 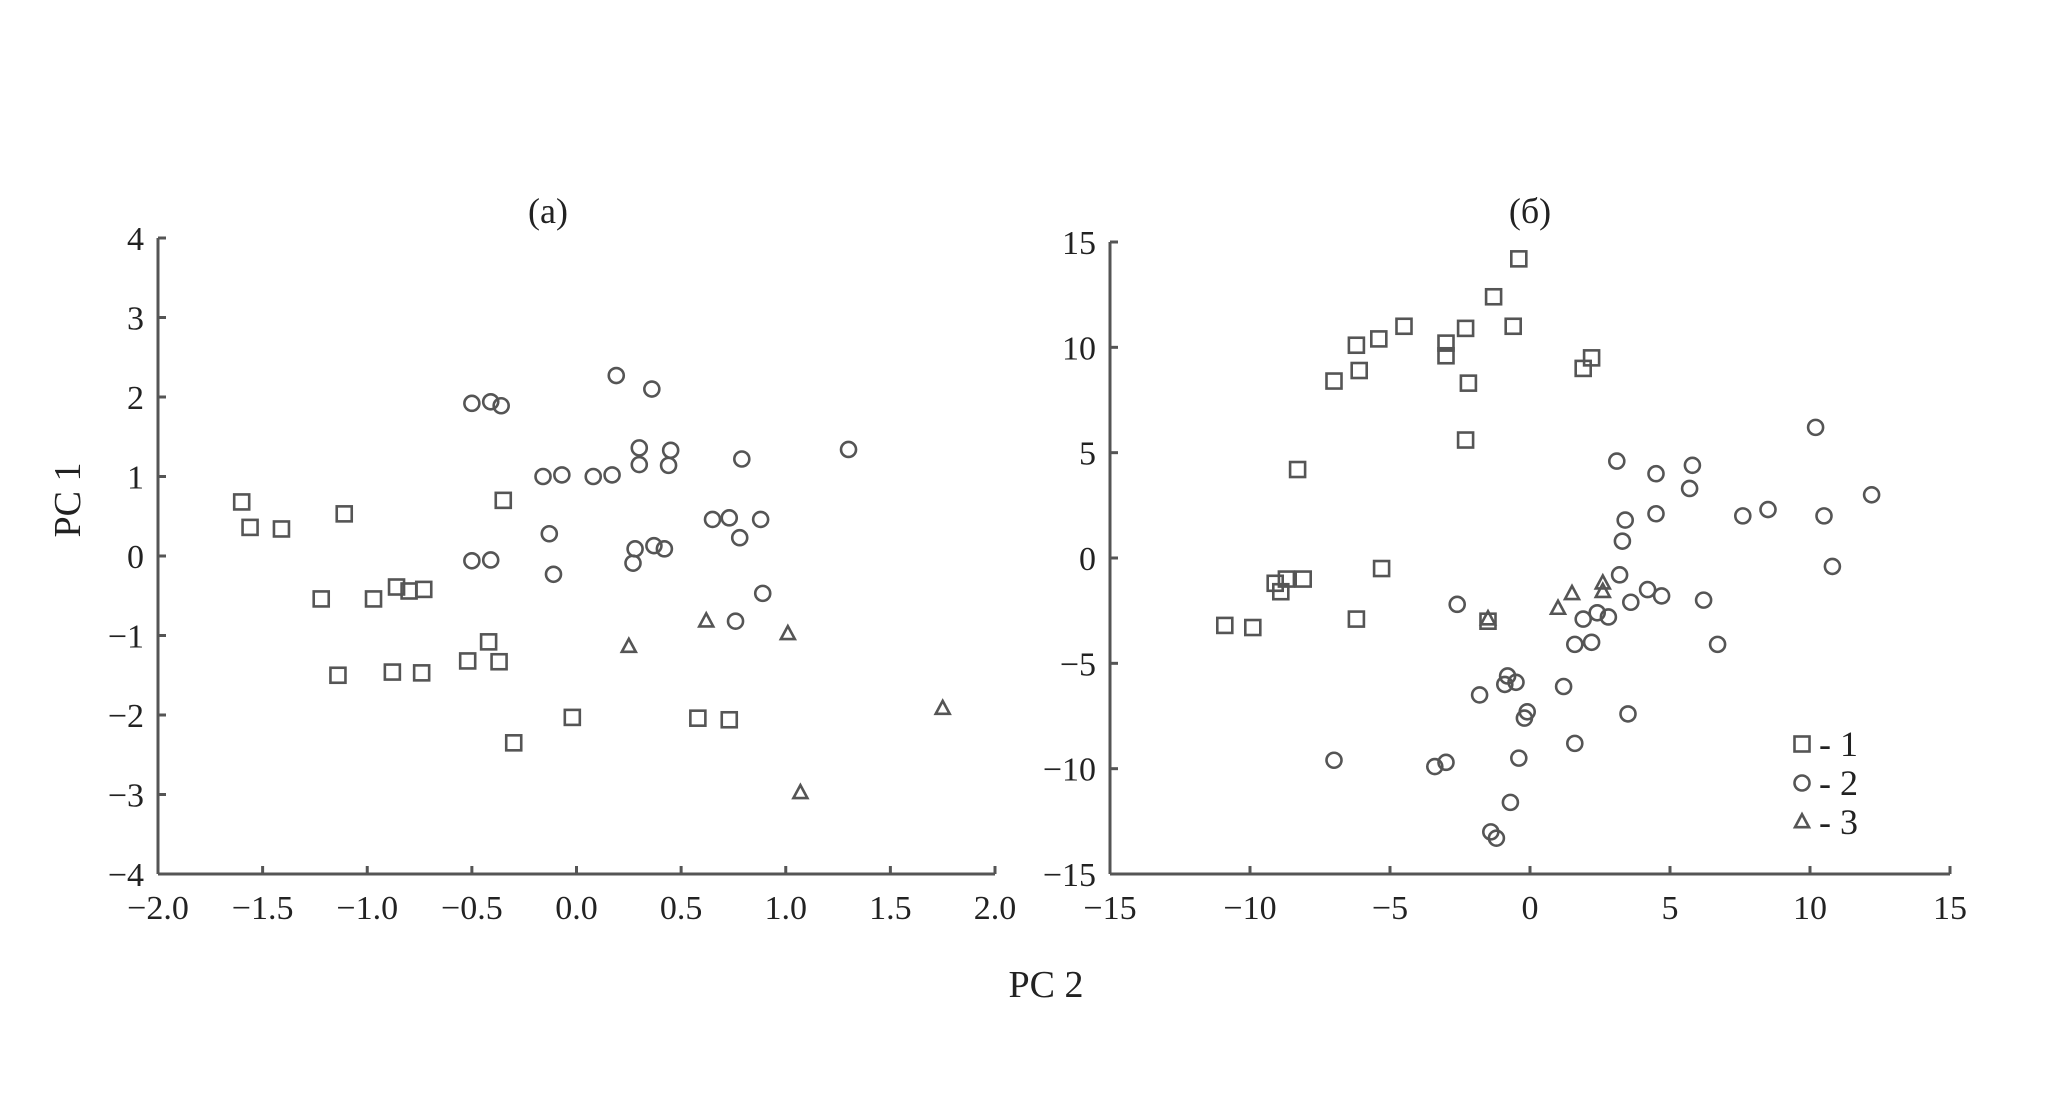 I want to click on legend-marker-triangle, so click(x=1802, y=820).